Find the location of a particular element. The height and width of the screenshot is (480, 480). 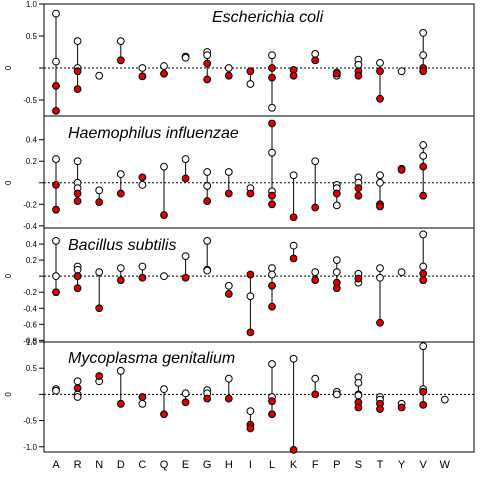

x-tick-label: I is located at coordinates (250, 465).